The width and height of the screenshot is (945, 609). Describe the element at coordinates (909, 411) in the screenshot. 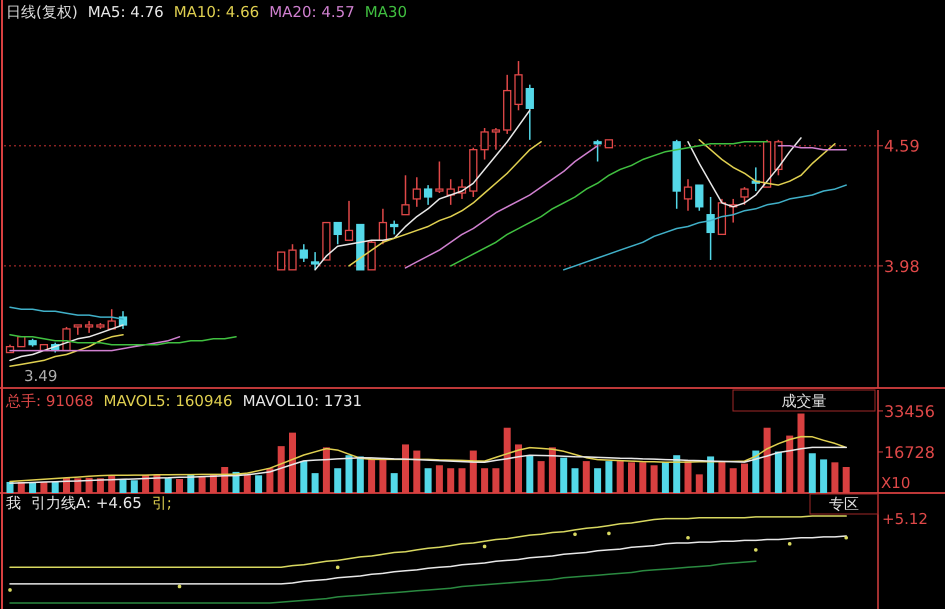

I see `y-tick-label: 33456` at that location.